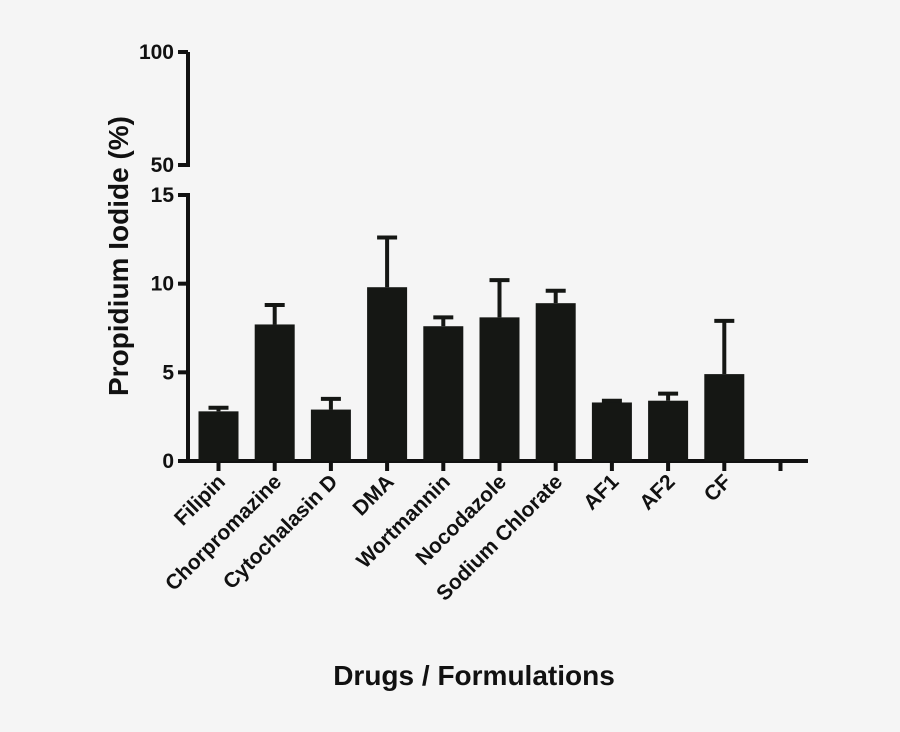 The height and width of the screenshot is (732, 900). Describe the element at coordinates (162, 284) in the screenshot. I see `y-tick-label: 10` at that location.